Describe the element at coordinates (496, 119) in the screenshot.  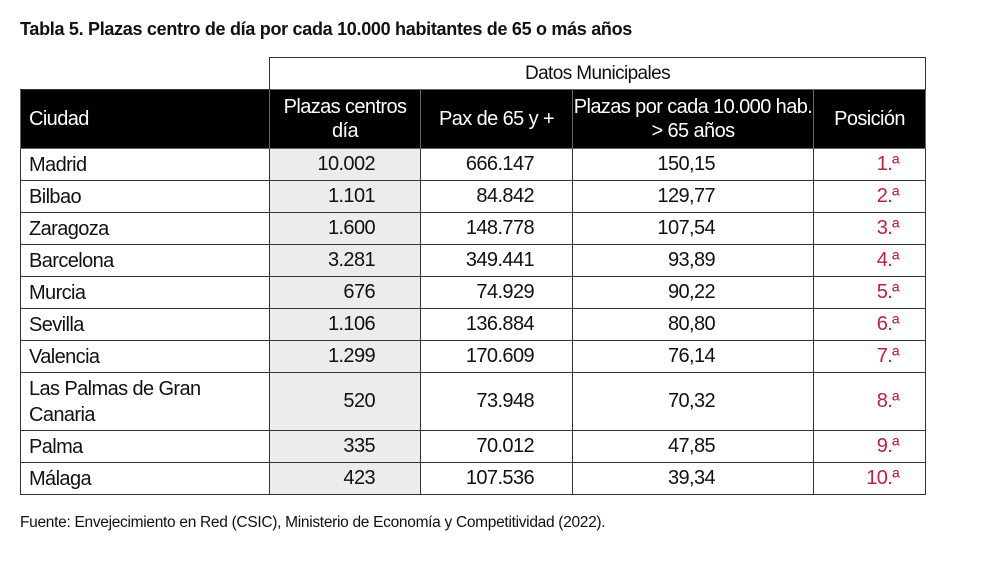
I see `col-pax: Pax de 65 y +` at that location.